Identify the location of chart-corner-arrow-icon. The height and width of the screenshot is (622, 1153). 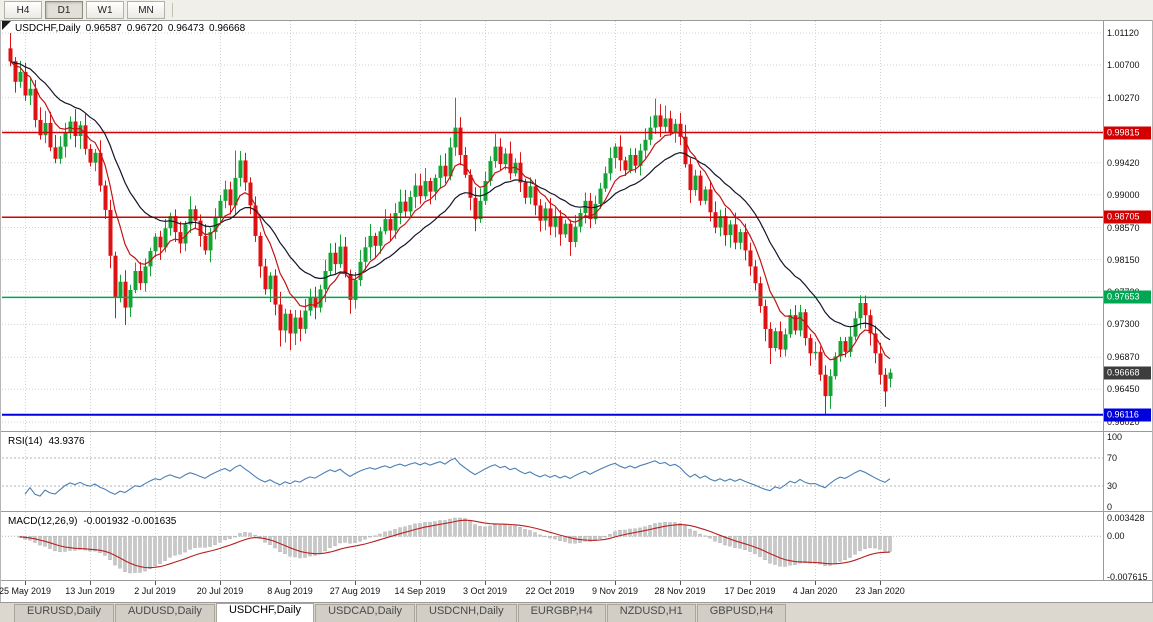
(6, 25).